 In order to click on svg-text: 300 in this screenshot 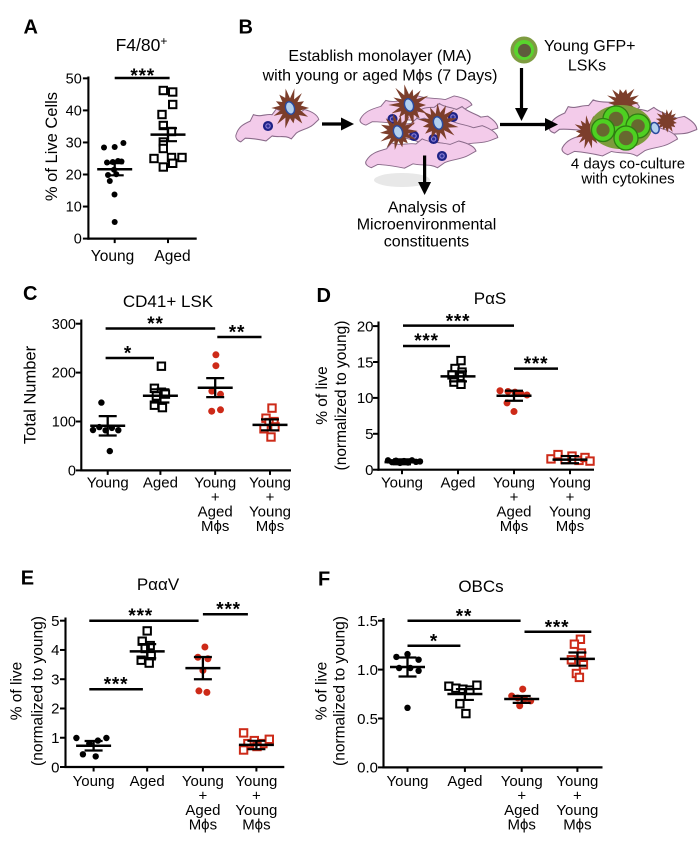, I will do `click(64, 325)`.